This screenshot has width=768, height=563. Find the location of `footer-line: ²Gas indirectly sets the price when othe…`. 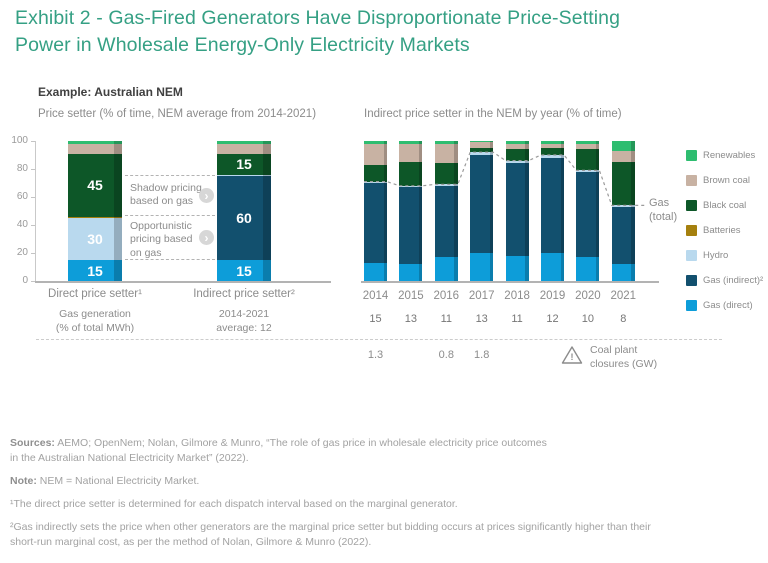

footer-line: ²Gas indirectly sets the price when othe… is located at coordinates (330, 534).